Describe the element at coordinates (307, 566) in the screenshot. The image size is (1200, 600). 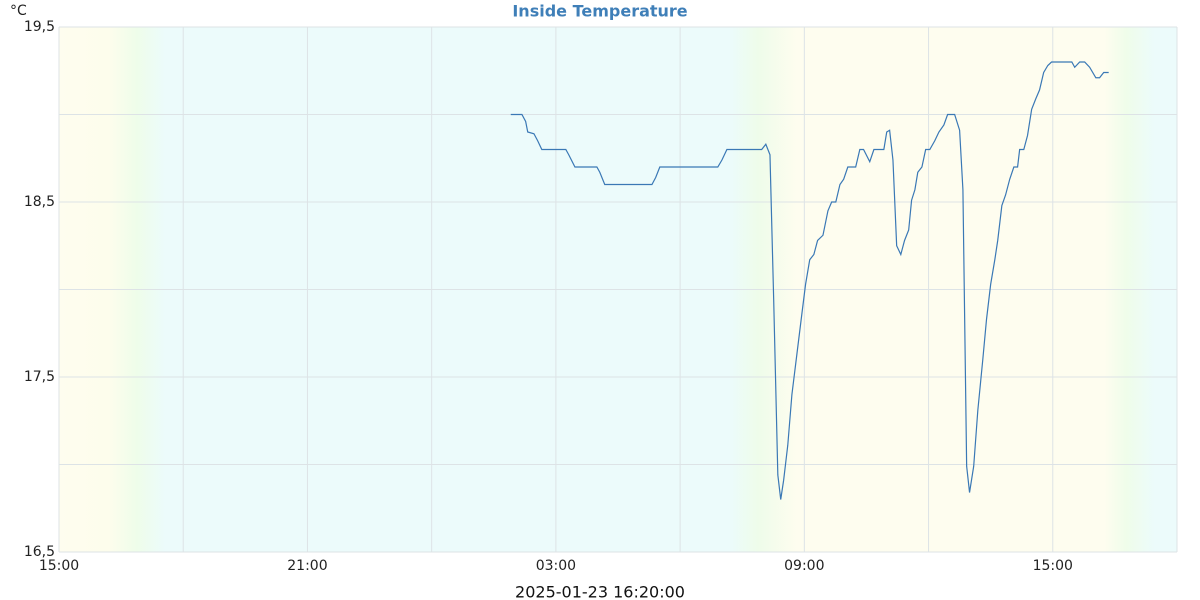
I see `x-tick-label: 21:00` at that location.